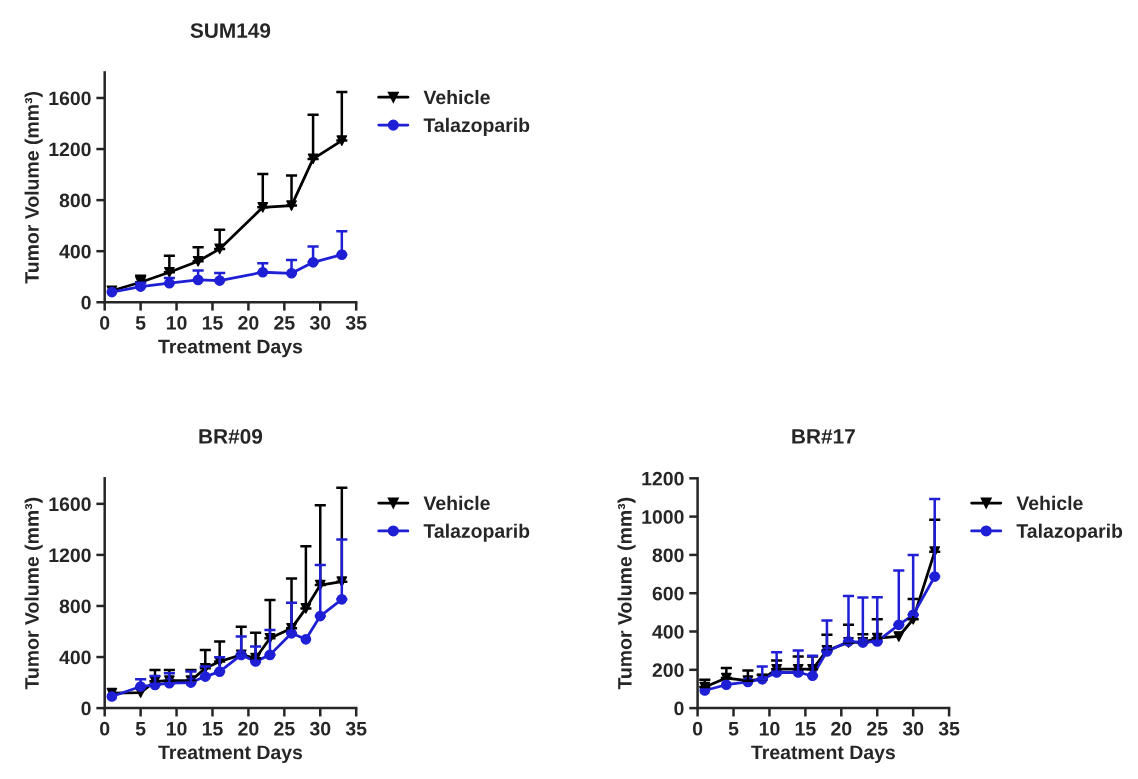 The image size is (1138, 779). I want to click on chart-title: BR#17, so click(823, 436).